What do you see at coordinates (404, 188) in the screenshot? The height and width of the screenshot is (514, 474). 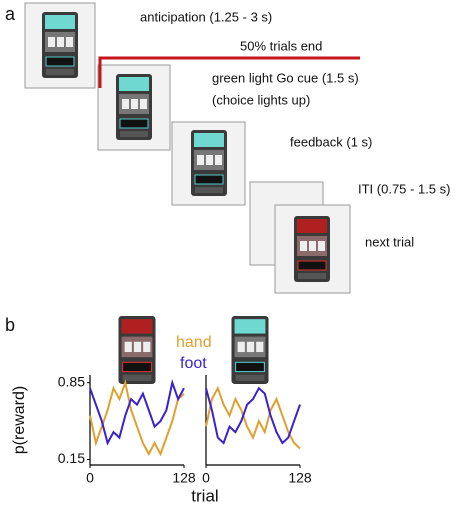 I see `step-text: ITI (0.75 - 1.5 s)` at bounding box center [404, 188].